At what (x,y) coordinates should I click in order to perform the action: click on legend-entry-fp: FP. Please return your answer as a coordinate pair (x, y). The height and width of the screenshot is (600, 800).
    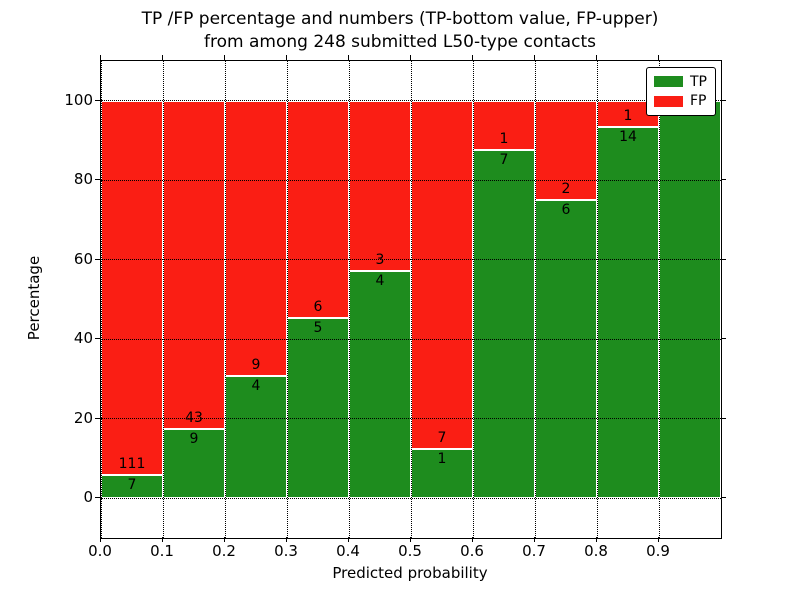
    Looking at the image, I should click on (681, 101).